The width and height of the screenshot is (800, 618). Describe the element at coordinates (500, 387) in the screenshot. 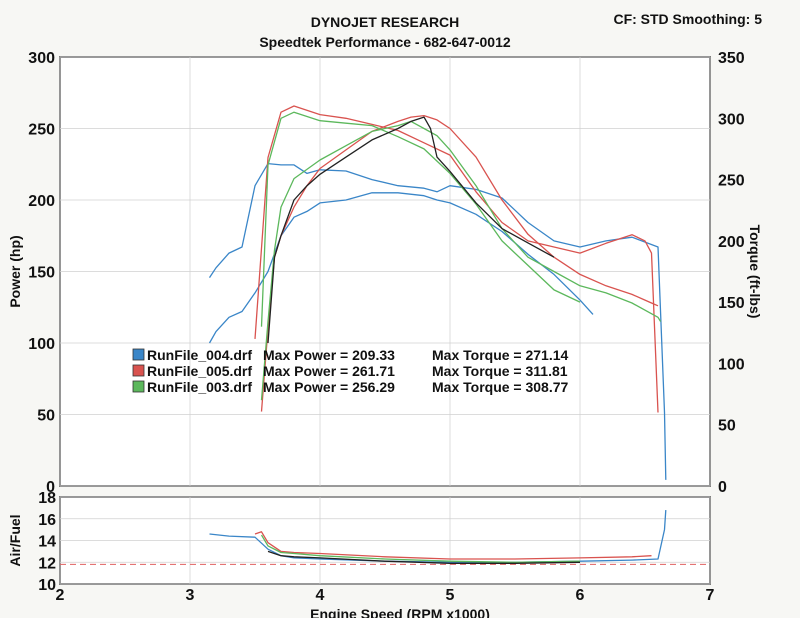

I see `legend-max-torque: Max Torque = 308.77` at that location.